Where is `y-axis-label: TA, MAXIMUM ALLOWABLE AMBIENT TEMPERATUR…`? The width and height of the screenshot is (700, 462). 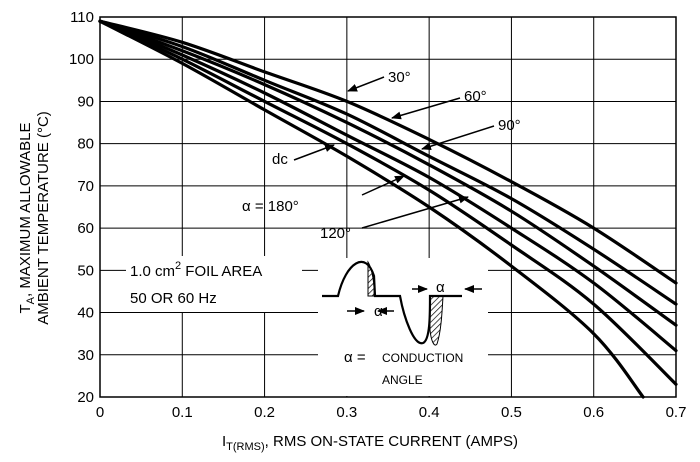 y-axis-label: TA, MAXIMUM ALLOWABLE AMBIENT TEMPERATUR… is located at coordinates (34, 218).